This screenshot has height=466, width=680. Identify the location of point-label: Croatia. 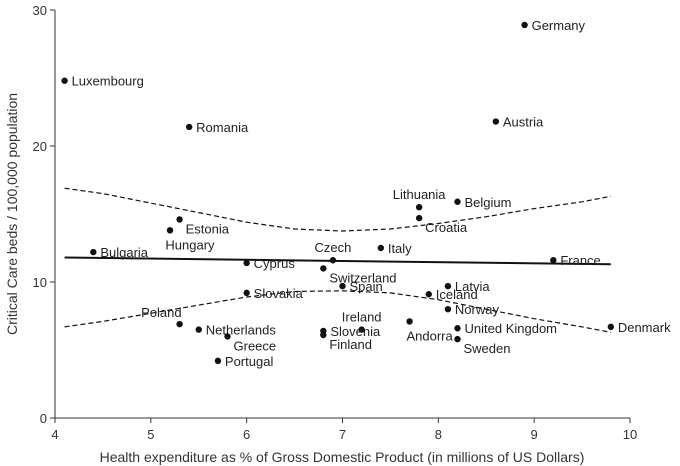
(446, 227).